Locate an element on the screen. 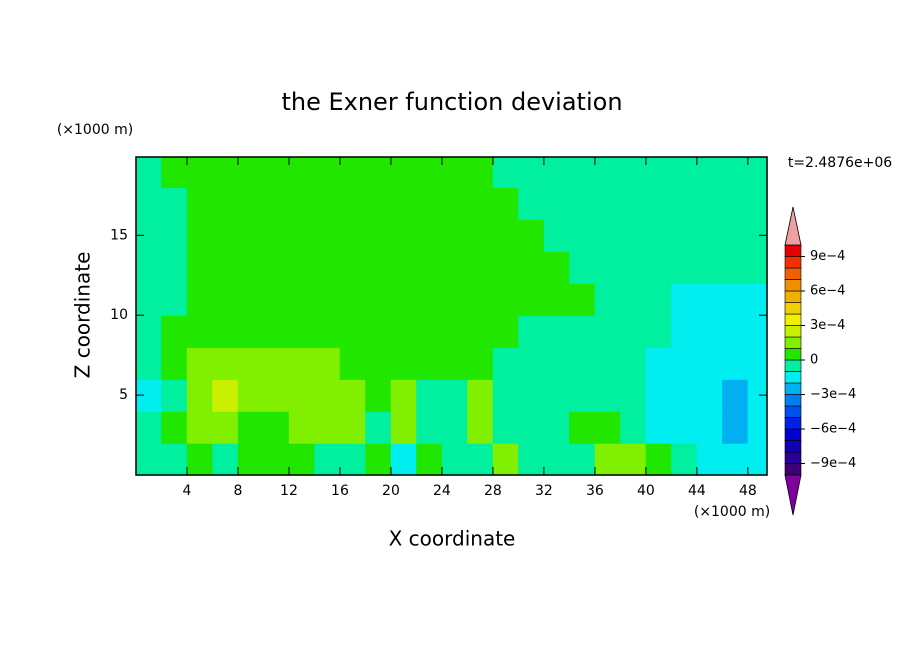 Image resolution: width=904 pixels, height=654 pixels. y-tick-label: 5 is located at coordinates (123, 395).